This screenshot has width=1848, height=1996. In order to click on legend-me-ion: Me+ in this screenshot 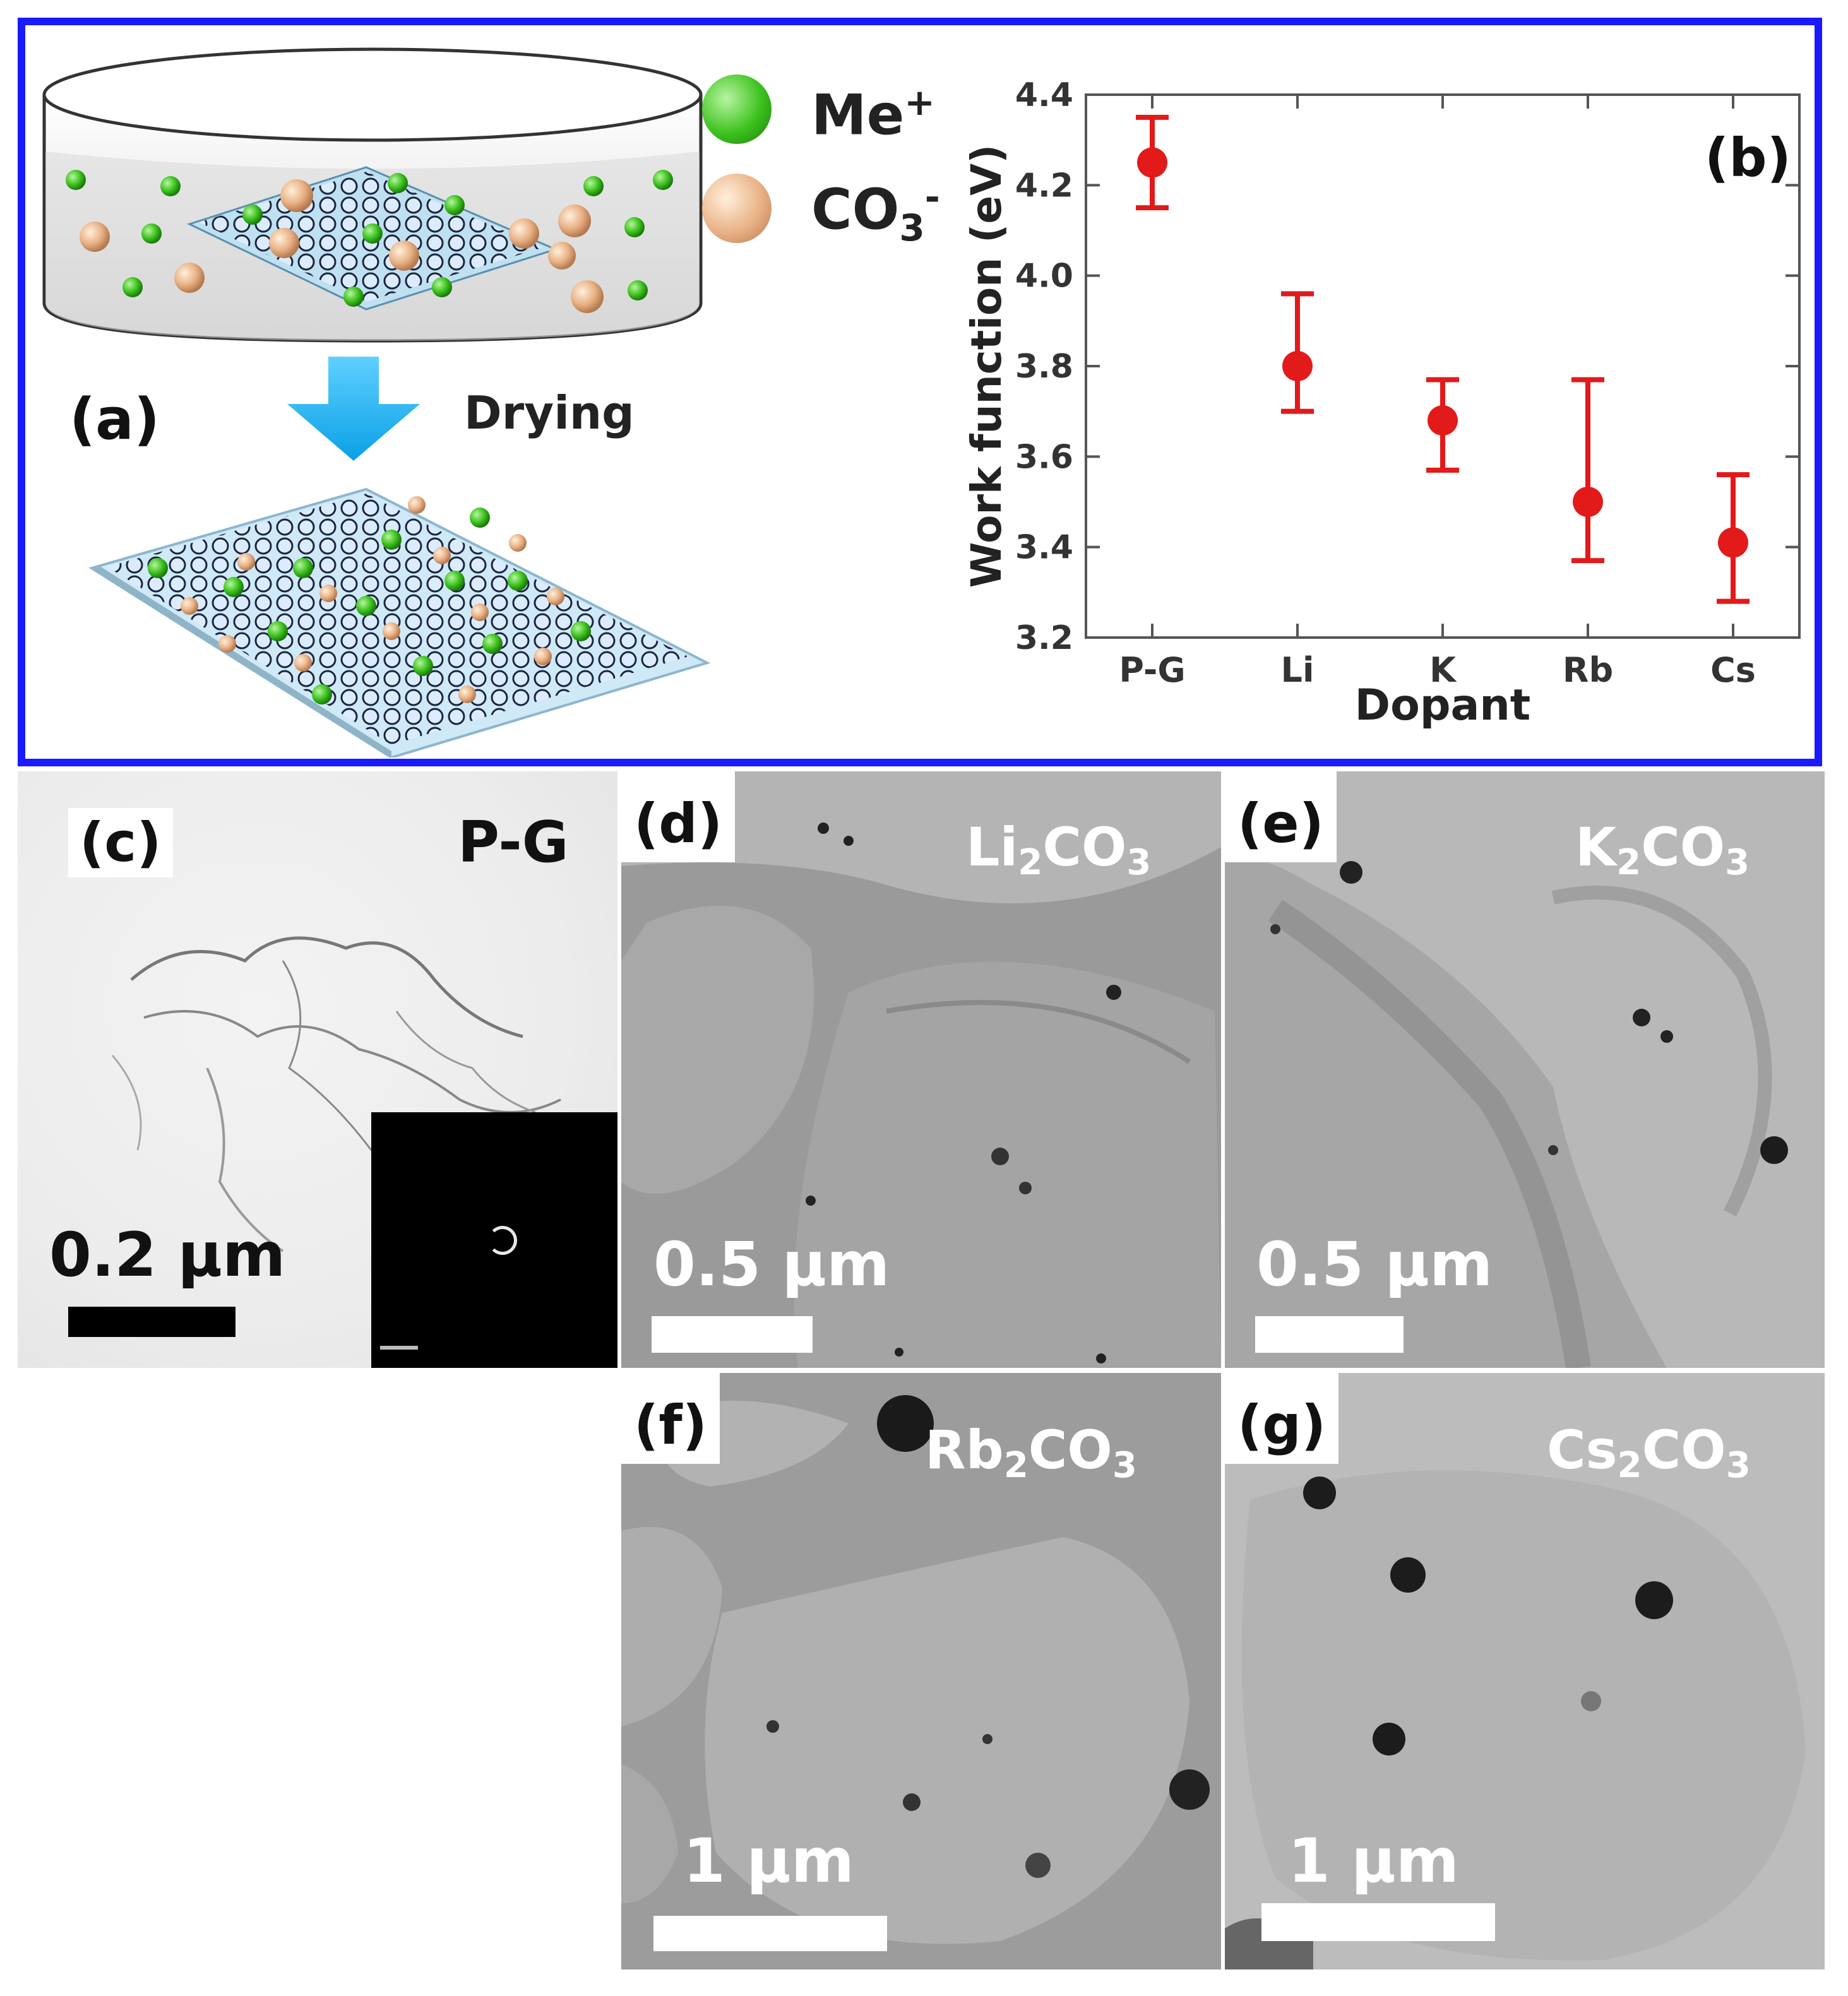, I will do `click(873, 114)`.